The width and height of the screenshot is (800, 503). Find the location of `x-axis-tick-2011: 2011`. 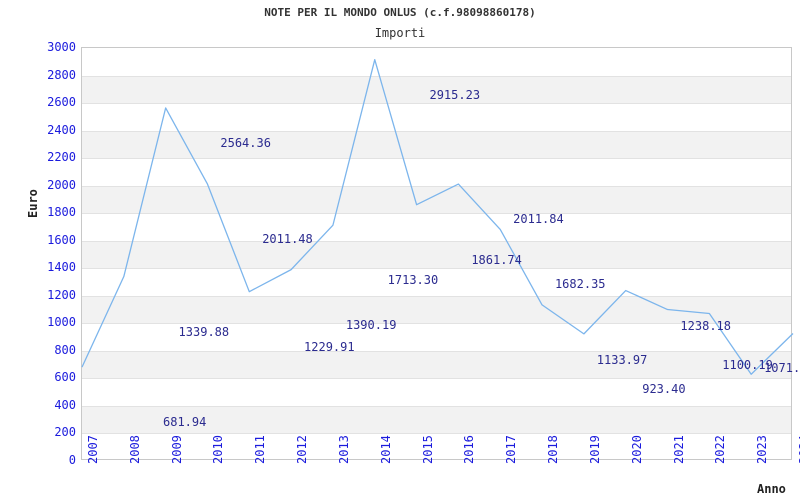

x-axis-tick-2011: 2011 is located at coordinates (254, 469).